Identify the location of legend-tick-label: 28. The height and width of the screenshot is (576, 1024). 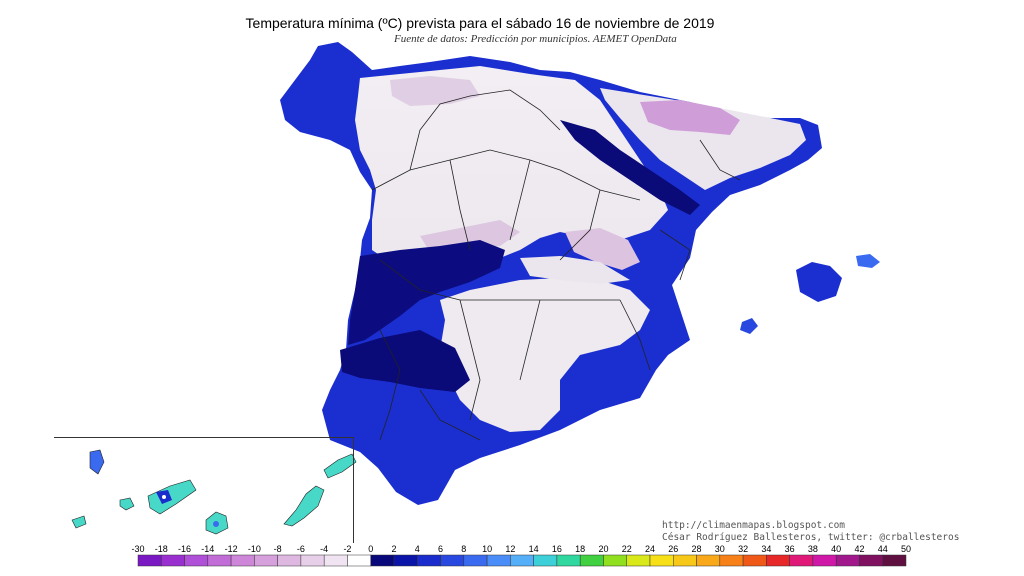
(697, 549).